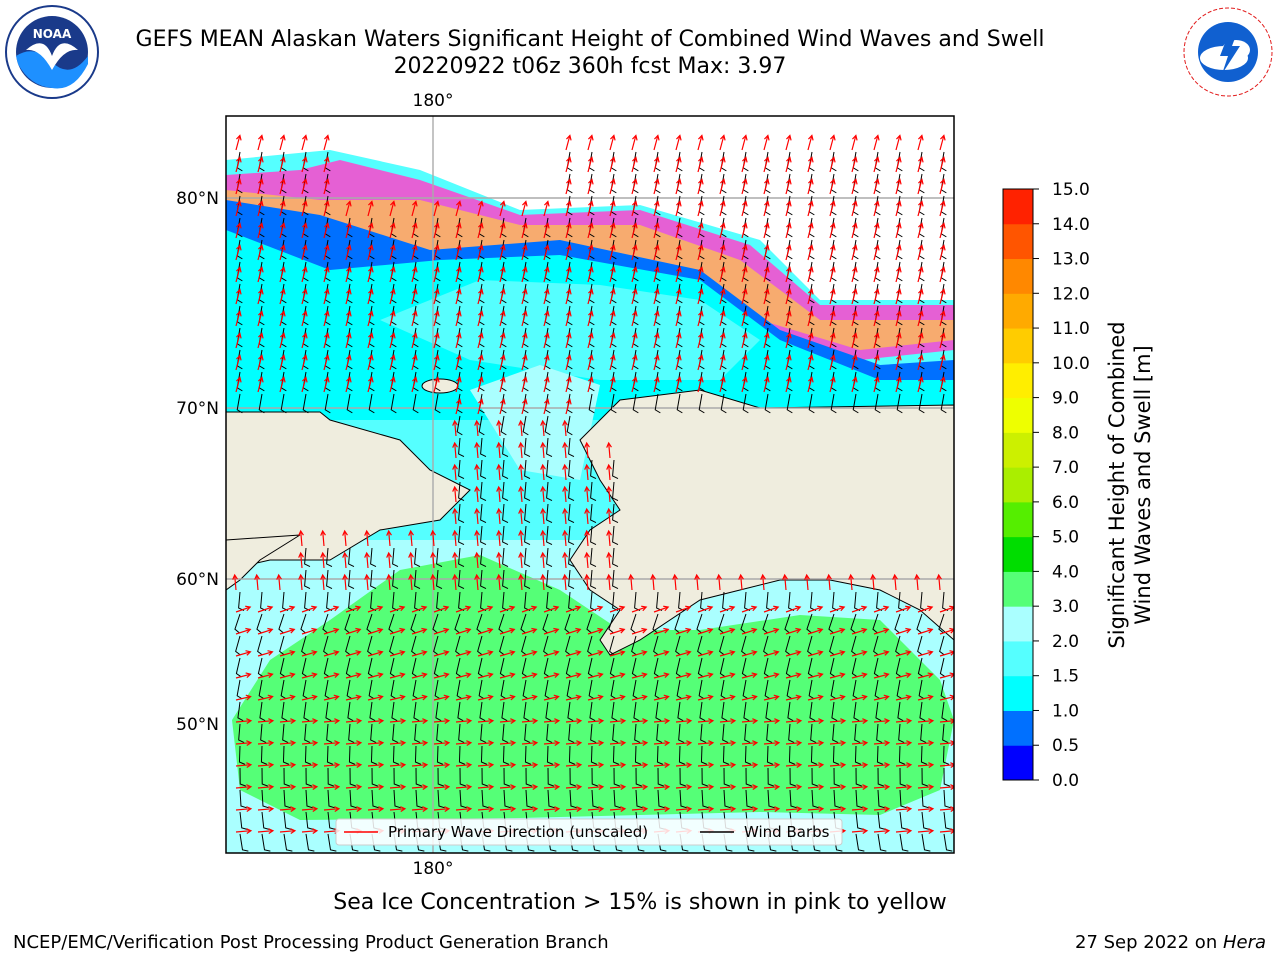 The width and height of the screenshot is (1280, 960). What do you see at coordinates (1065, 642) in the screenshot?
I see `colorbar-tick-label: 2.0` at bounding box center [1065, 642].